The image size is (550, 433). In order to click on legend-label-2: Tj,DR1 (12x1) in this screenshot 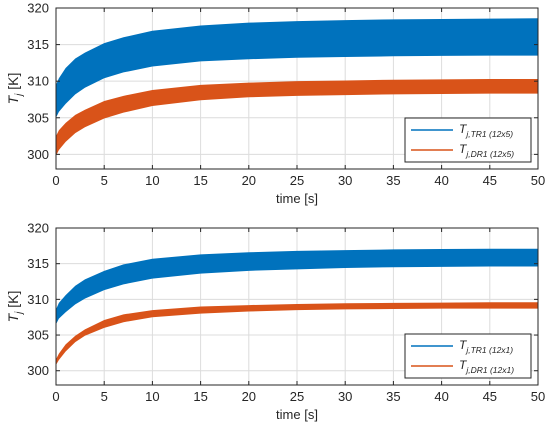, I will do `click(486, 366)`.